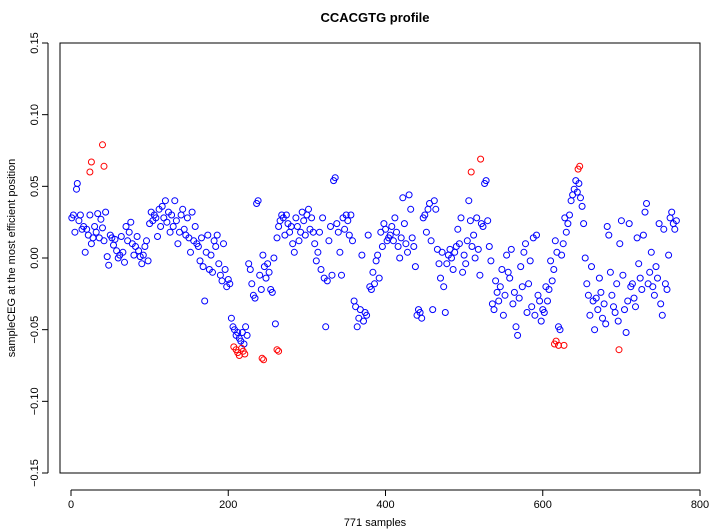  I want to click on x-tick-label: 600, so click(543, 505).